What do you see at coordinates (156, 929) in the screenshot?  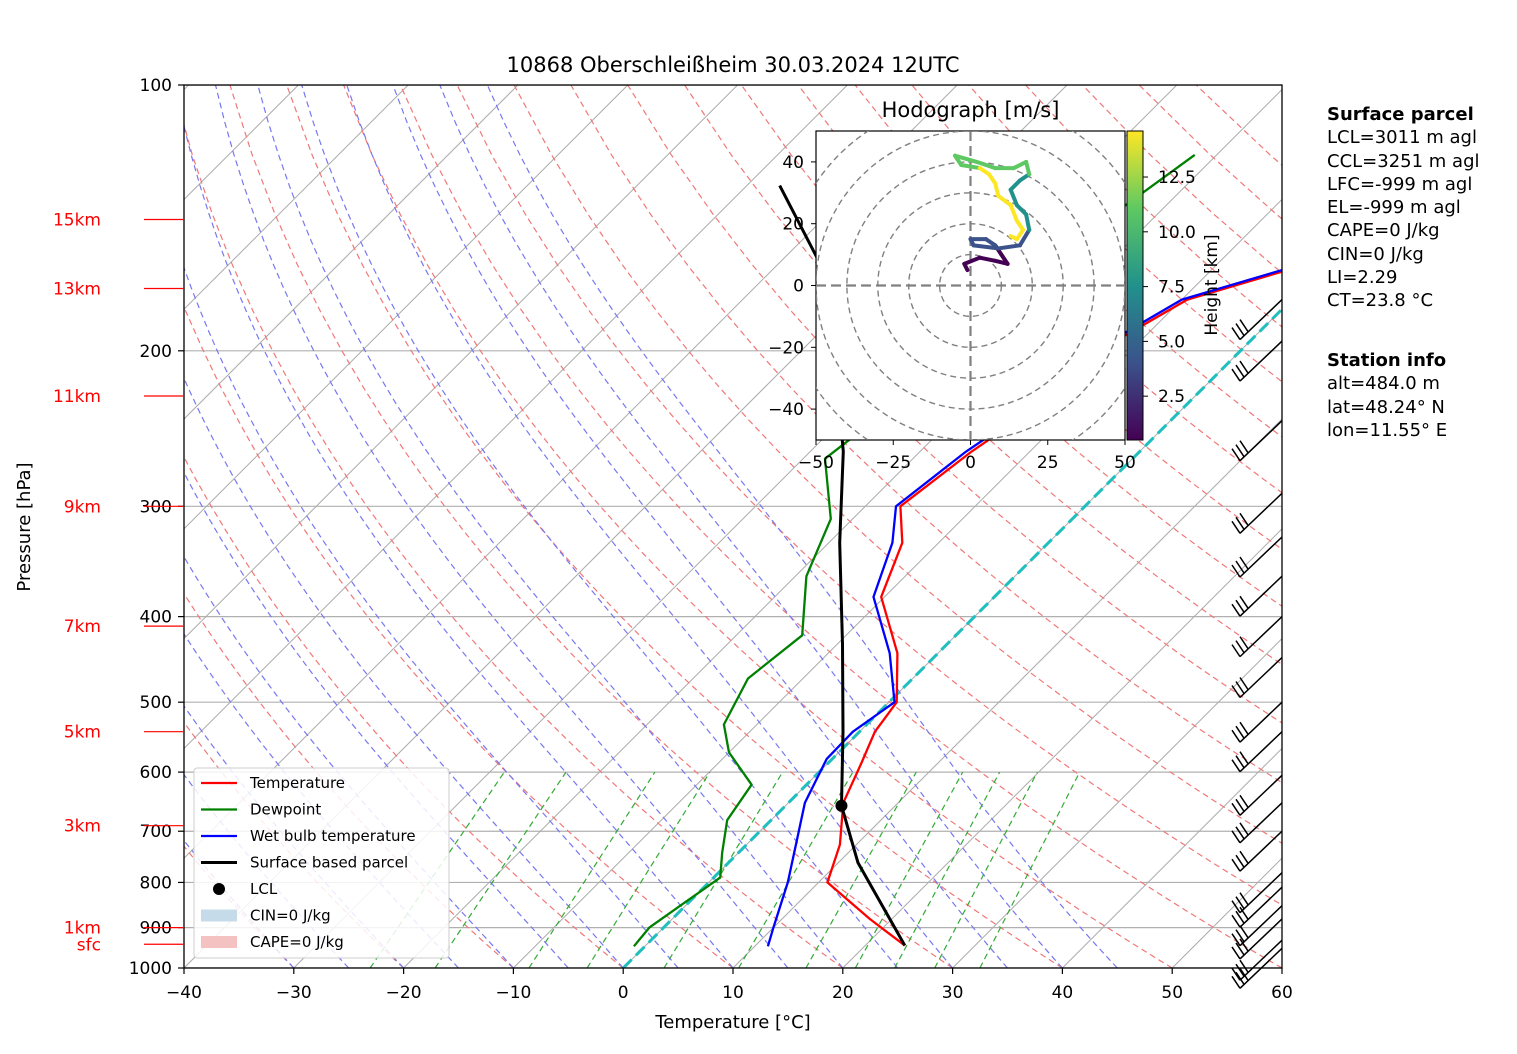 I see `y-tick-label: 900` at bounding box center [156, 929].